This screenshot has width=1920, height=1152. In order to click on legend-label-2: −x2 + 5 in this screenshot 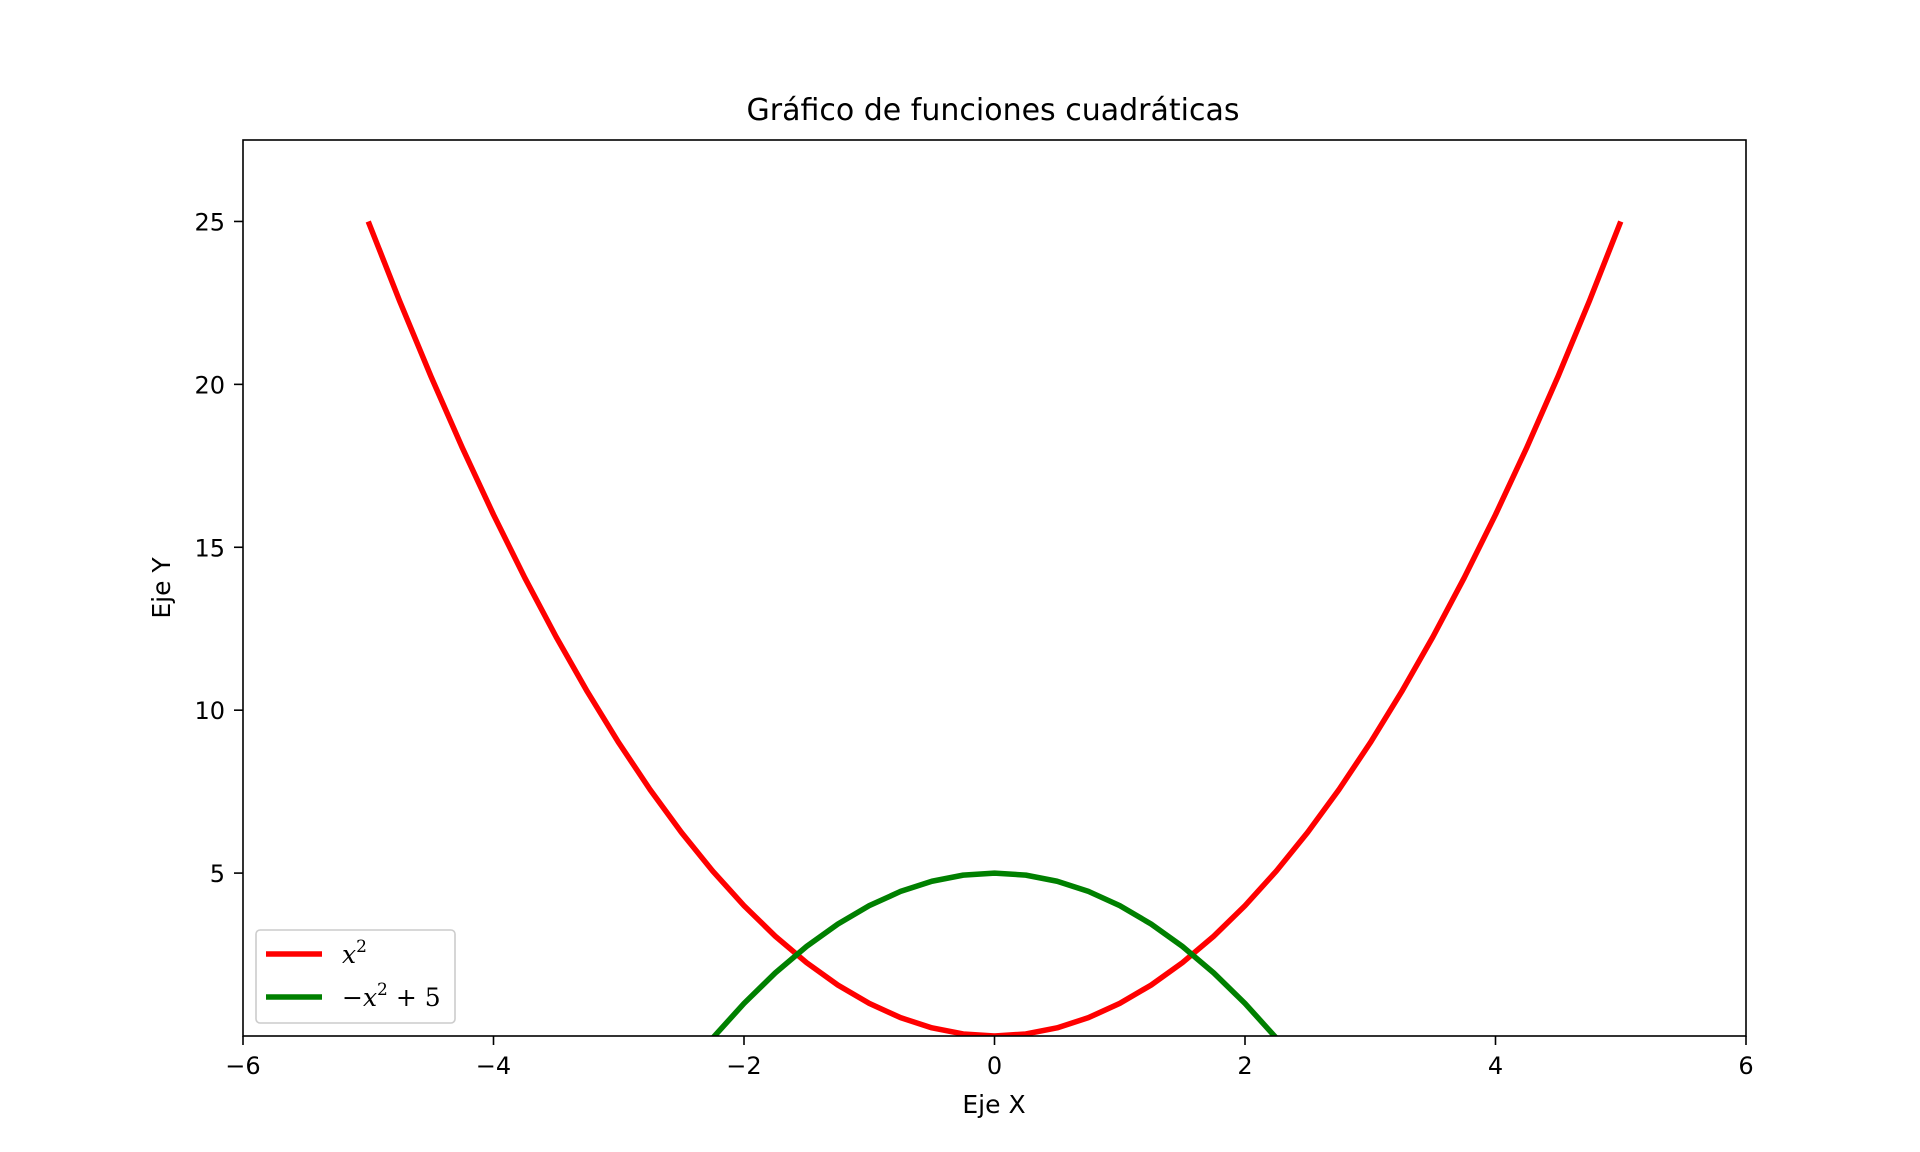, I will do `click(391, 996)`.